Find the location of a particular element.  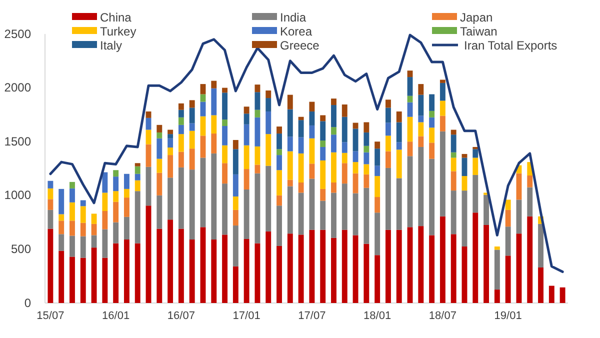

x-tick-label: 15/07 is located at coordinates (50, 316).